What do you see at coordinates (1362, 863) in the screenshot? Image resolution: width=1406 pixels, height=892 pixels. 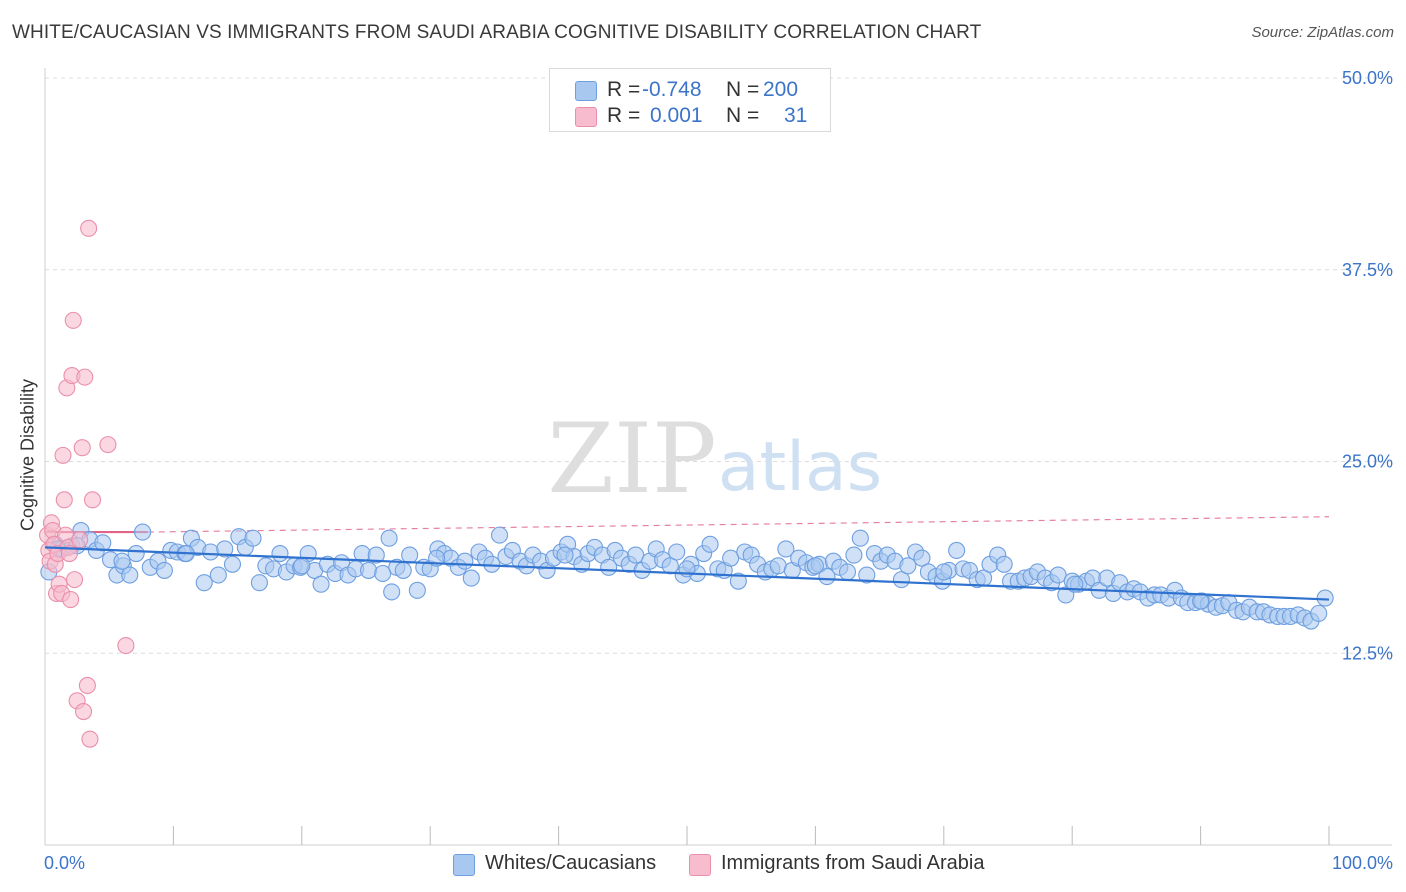 I see `x-tick-label: 100.0%` at bounding box center [1362, 863].